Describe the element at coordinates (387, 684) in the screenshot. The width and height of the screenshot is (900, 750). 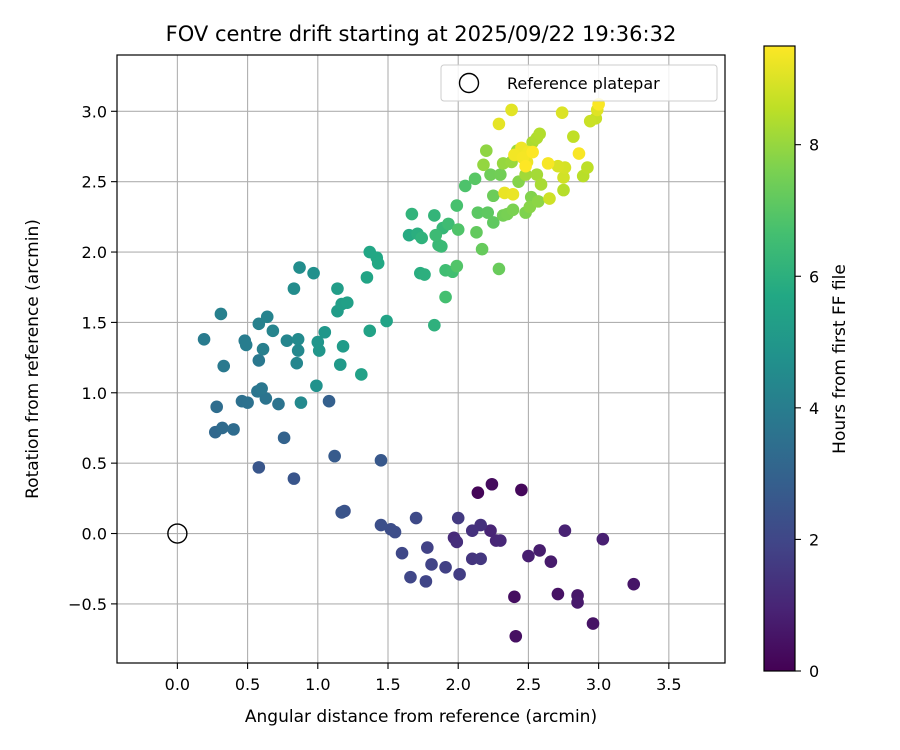
I see `x-tick-label: 1.5` at that location.